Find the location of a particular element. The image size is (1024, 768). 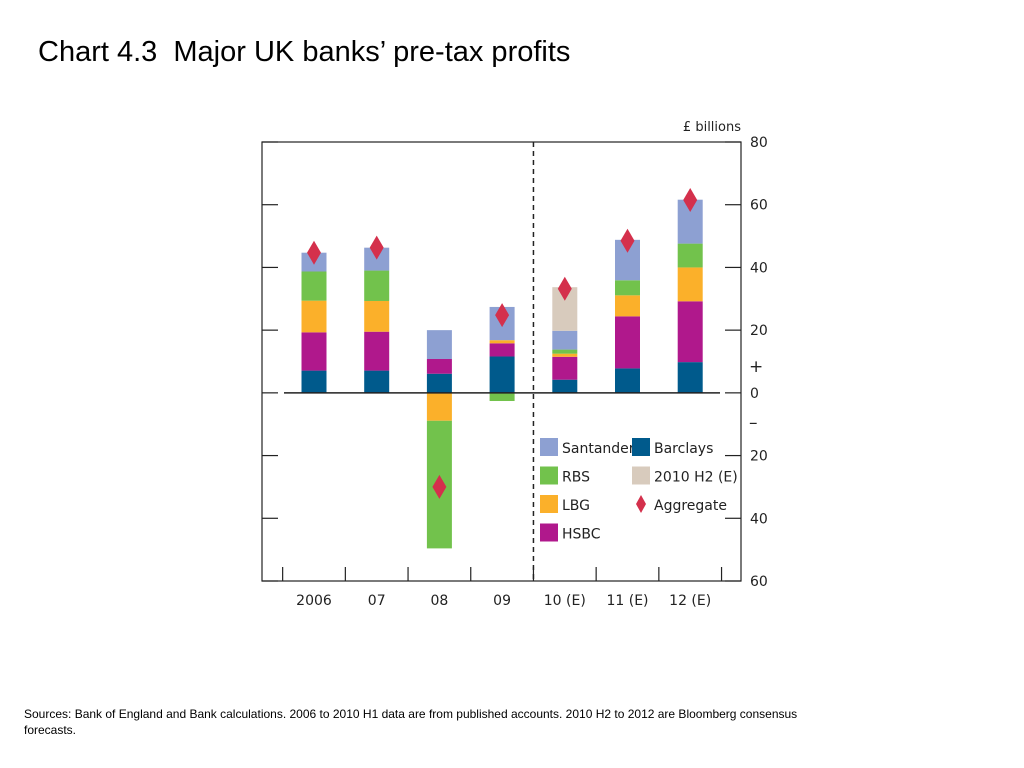

x-tick-label: 11 (E) is located at coordinates (627, 601).